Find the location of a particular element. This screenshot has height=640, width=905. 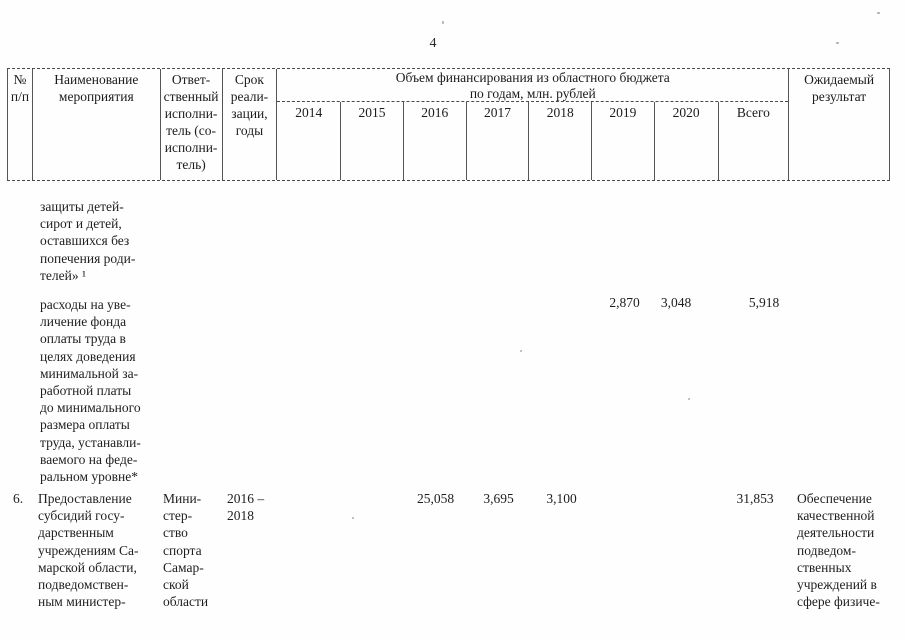

header-cell-number: № п/п is located at coordinates (20, 124).